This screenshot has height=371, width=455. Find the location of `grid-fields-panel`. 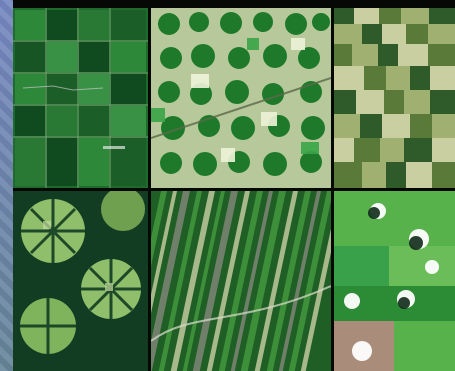

grid-fields-panel is located at coordinates (80, 98).